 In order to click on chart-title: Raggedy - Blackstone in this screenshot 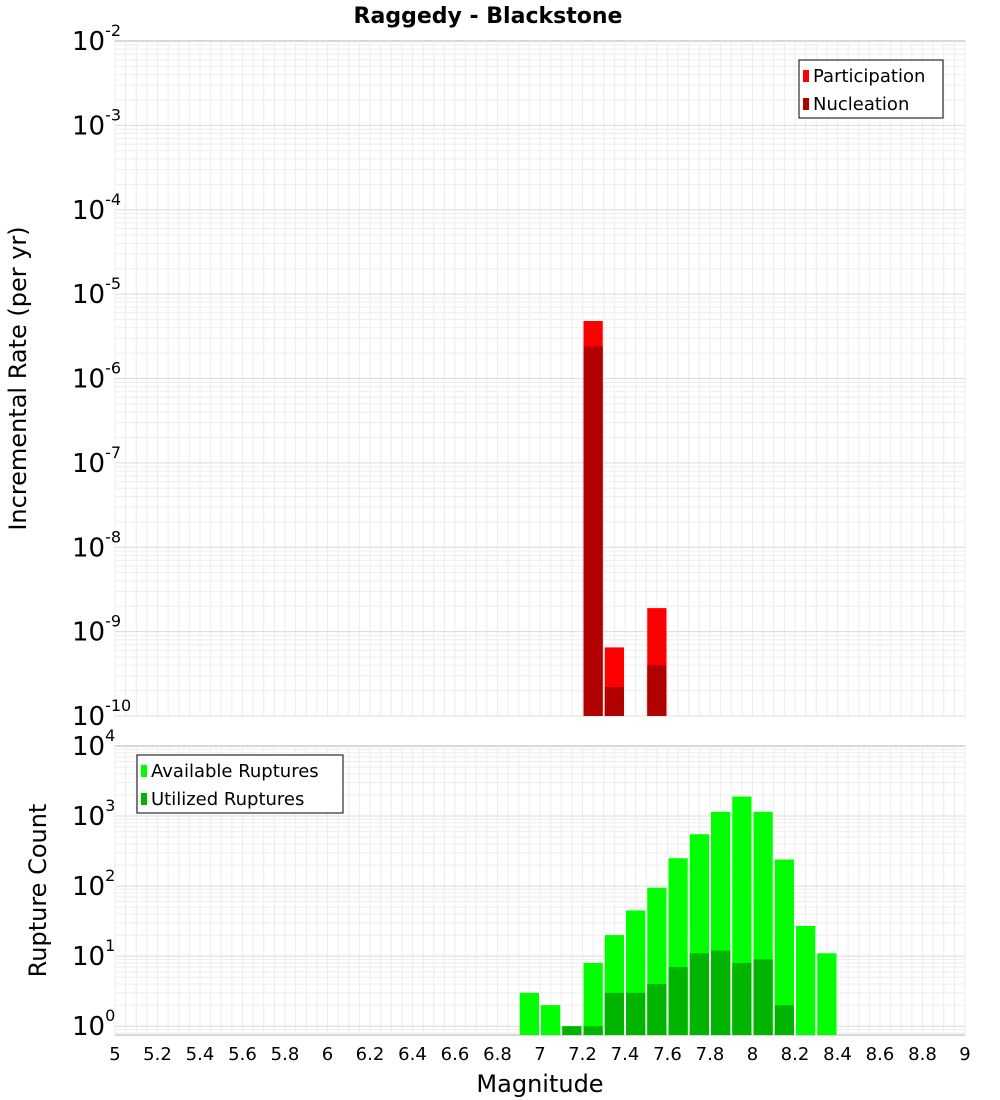, I will do `click(488, 16)`.